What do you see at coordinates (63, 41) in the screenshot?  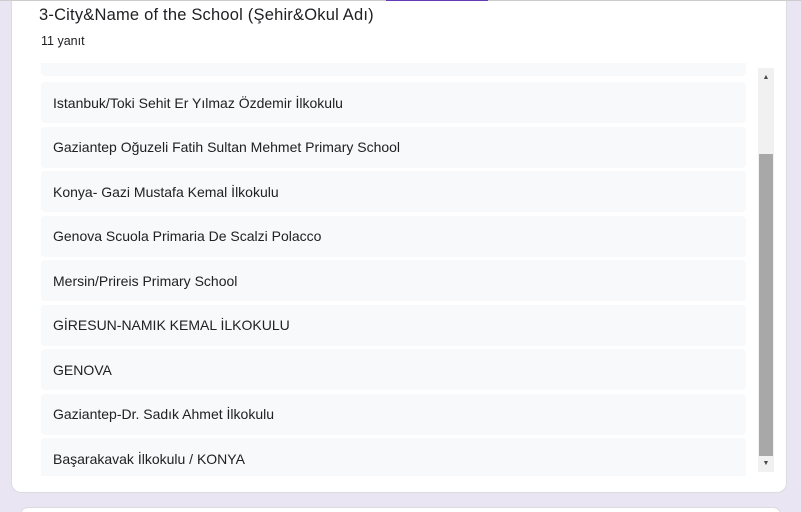 I see `response-count: 11 yanıt` at bounding box center [63, 41].